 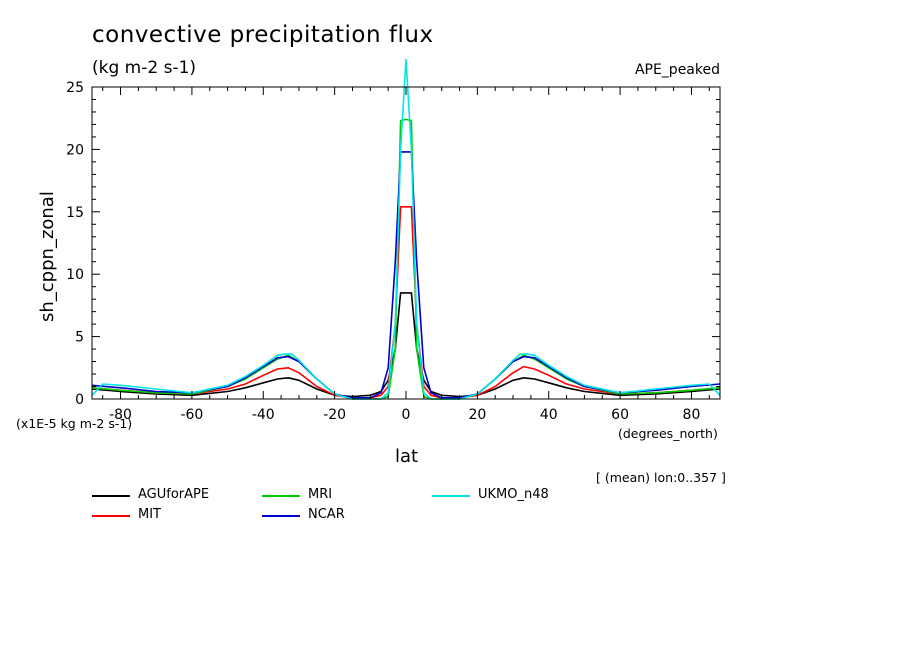 What do you see at coordinates (47, 256) in the screenshot?
I see `y-axis-label: sh_cppn_zonal` at bounding box center [47, 256].